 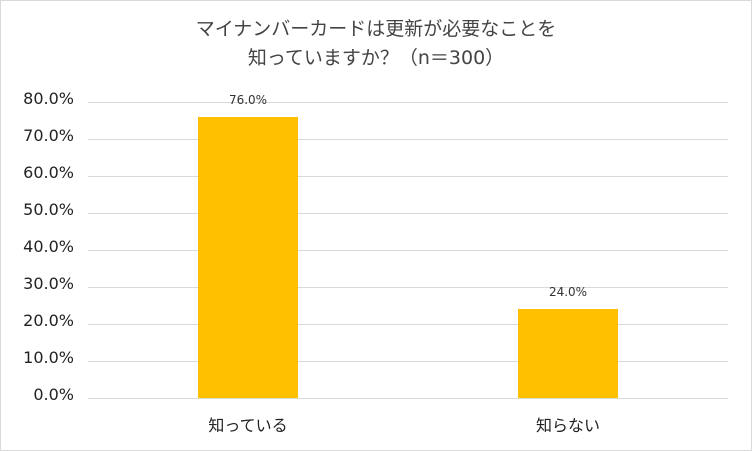 What do you see at coordinates (408, 398) in the screenshot?
I see `x-axis-line` at bounding box center [408, 398].